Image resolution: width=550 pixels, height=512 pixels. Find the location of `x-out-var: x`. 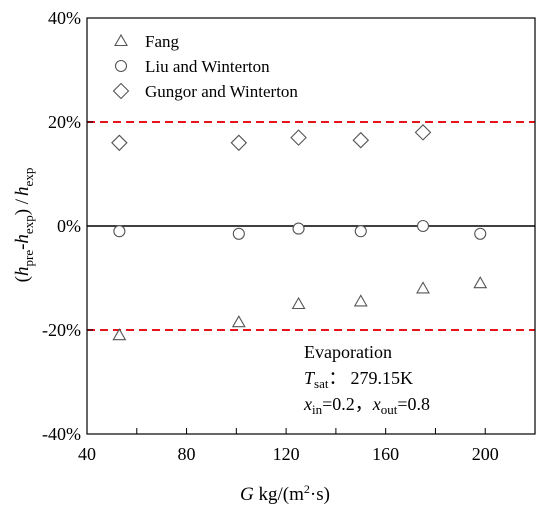

x-out-var: x is located at coordinates (376, 404).